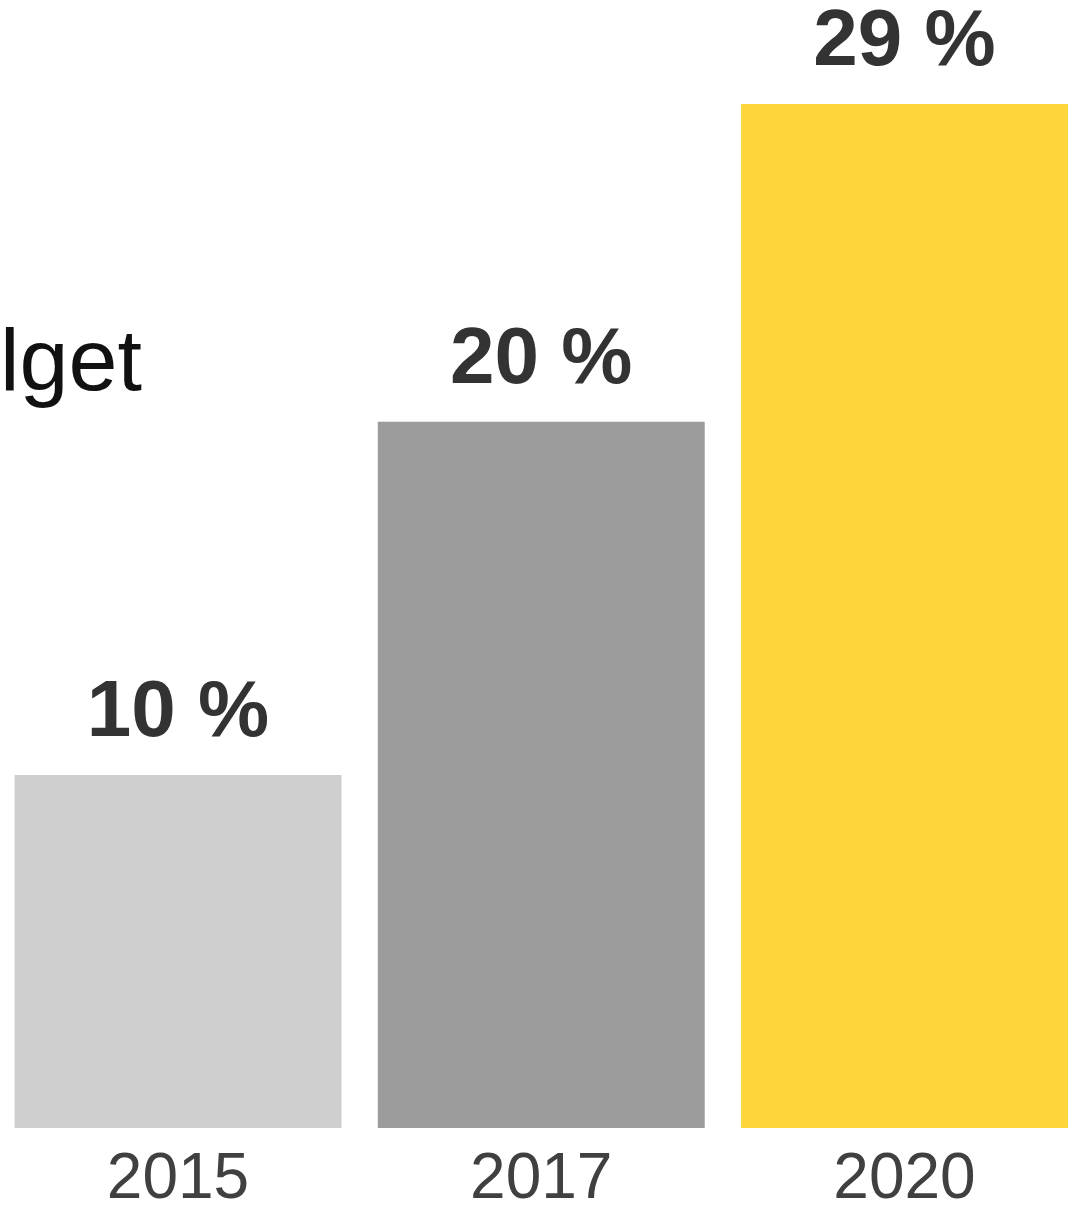 This screenshot has height=1229, width=1068. Describe the element at coordinates (904, 1175) in the screenshot. I see `x-tick-label: 2020` at that location.